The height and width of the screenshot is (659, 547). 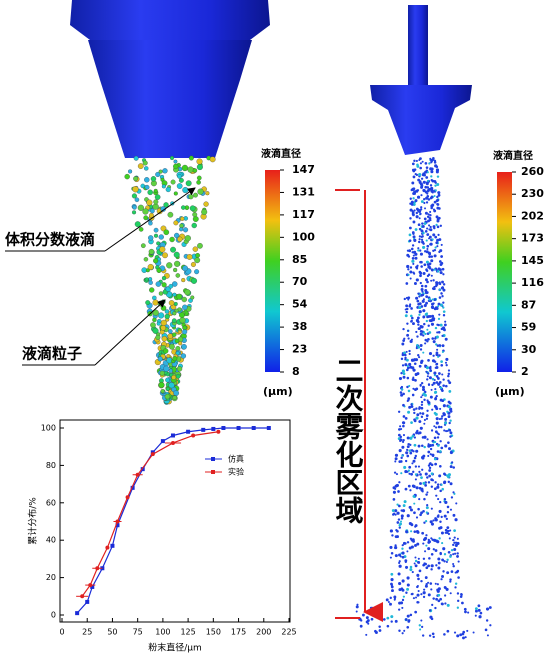 I want to click on colorbar-unit: (μm), so click(x=510, y=391).